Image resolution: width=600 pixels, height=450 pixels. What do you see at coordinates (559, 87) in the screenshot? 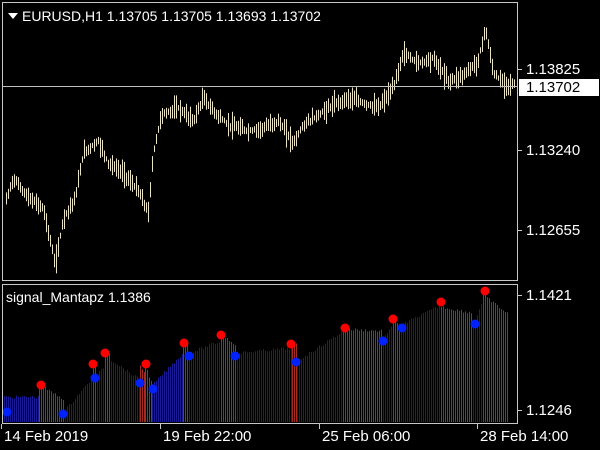
I see `current-price-label: 1.13702` at bounding box center [559, 87].